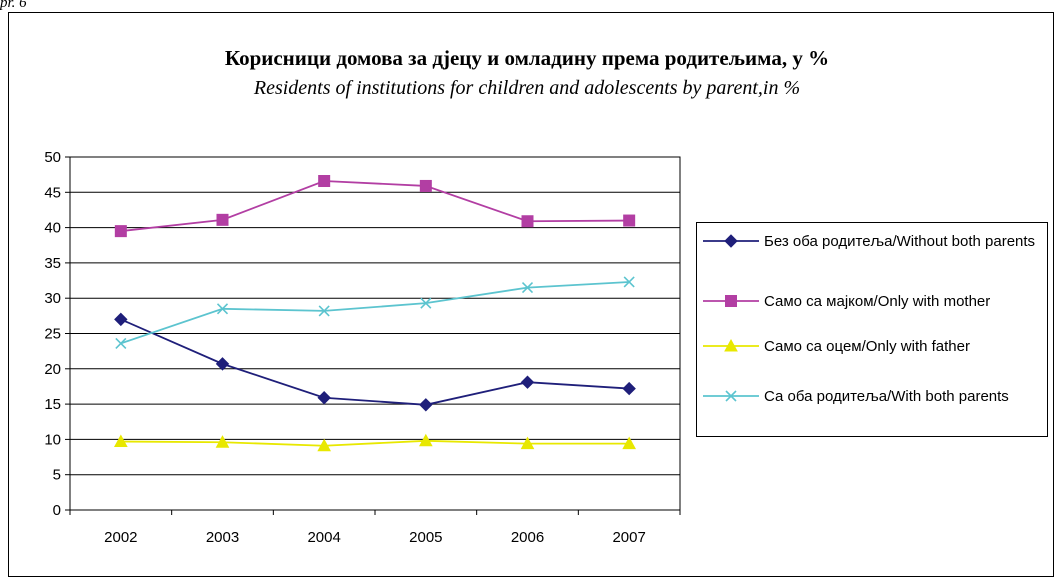 This screenshot has height=577, width=1054. Describe the element at coordinates (52, 369) in the screenshot. I see `y-tick-label: 20` at that location.